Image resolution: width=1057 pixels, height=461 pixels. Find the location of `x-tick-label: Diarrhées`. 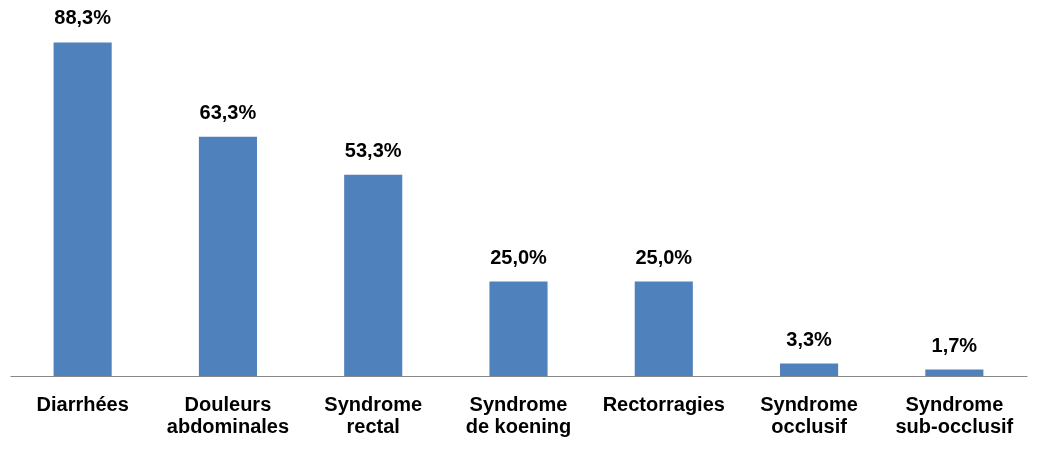

x-tick-label: Diarrhées is located at coordinates (82, 403).